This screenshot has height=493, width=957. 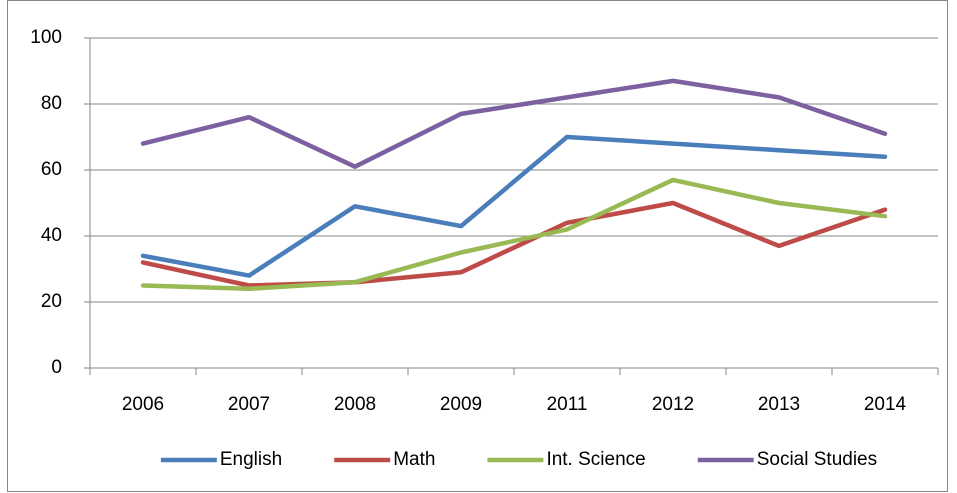 What do you see at coordinates (779, 404) in the screenshot?
I see `x-tick-label: 2013` at bounding box center [779, 404].